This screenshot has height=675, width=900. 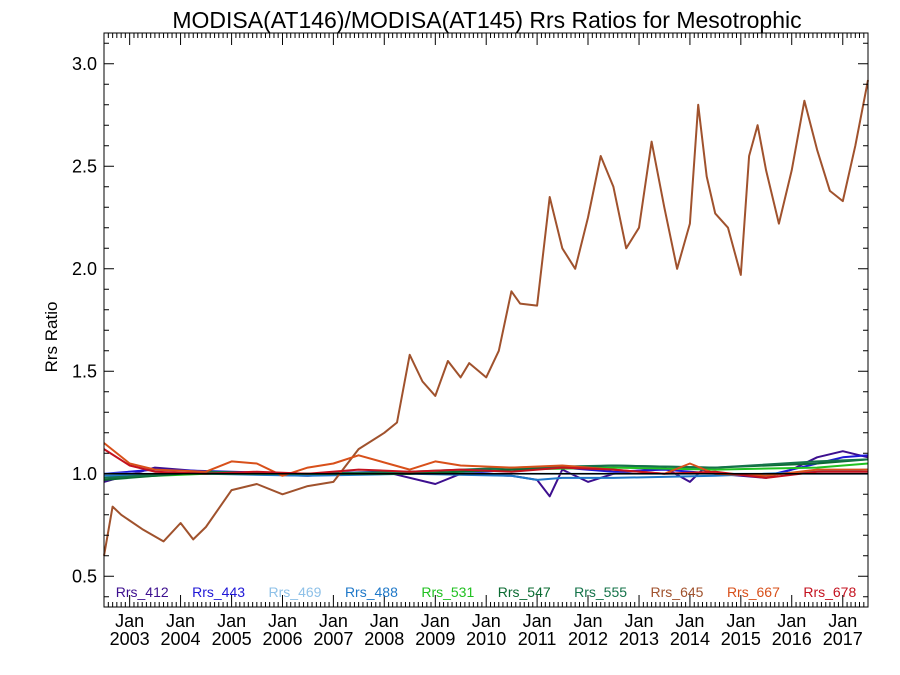 What do you see at coordinates (384, 639) in the screenshot?
I see `x-tick-label-year: 2008` at bounding box center [384, 639].